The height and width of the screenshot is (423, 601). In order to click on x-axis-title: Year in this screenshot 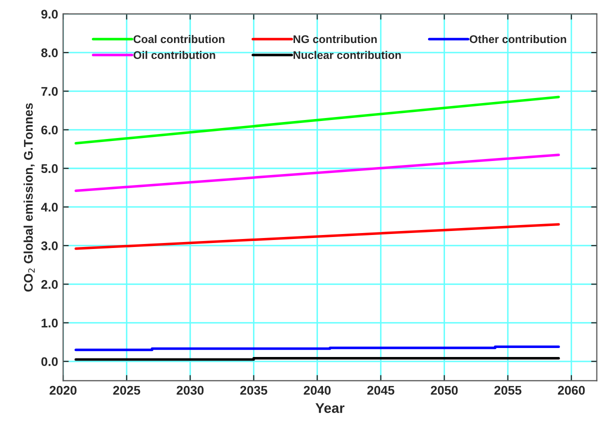, I will do `click(330, 408)`.